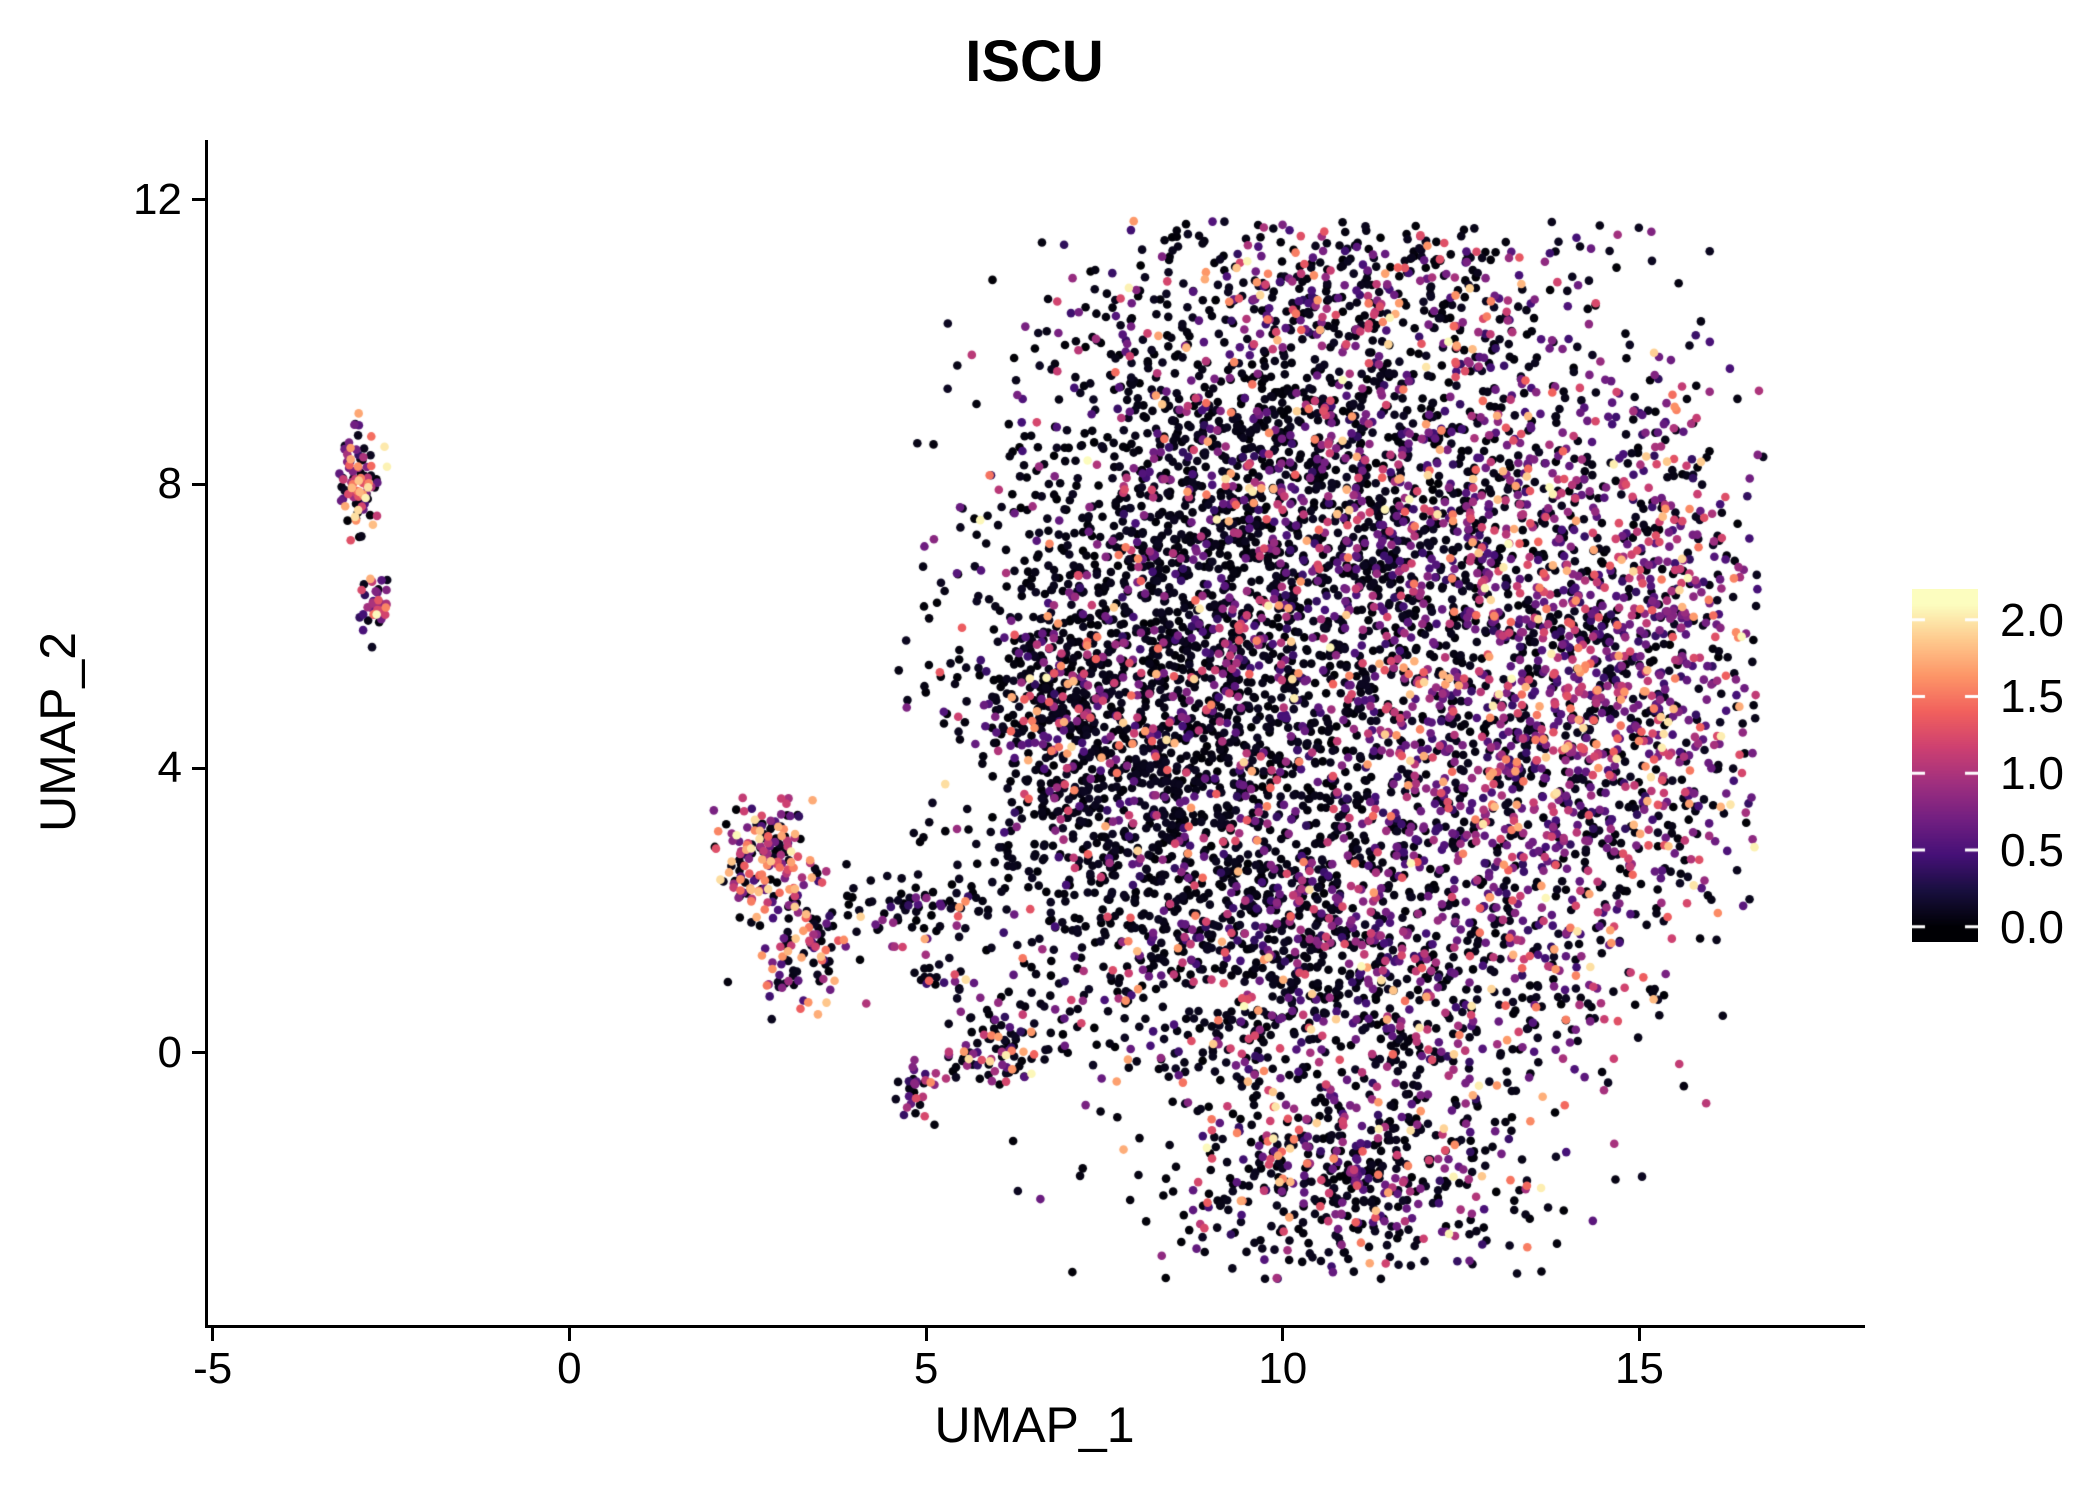 Image resolution: width=2100 pixels, height=1500 pixels. What do you see at coordinates (2032, 696) in the screenshot?
I see `colorbar-tick-label: 1.5` at bounding box center [2032, 696].